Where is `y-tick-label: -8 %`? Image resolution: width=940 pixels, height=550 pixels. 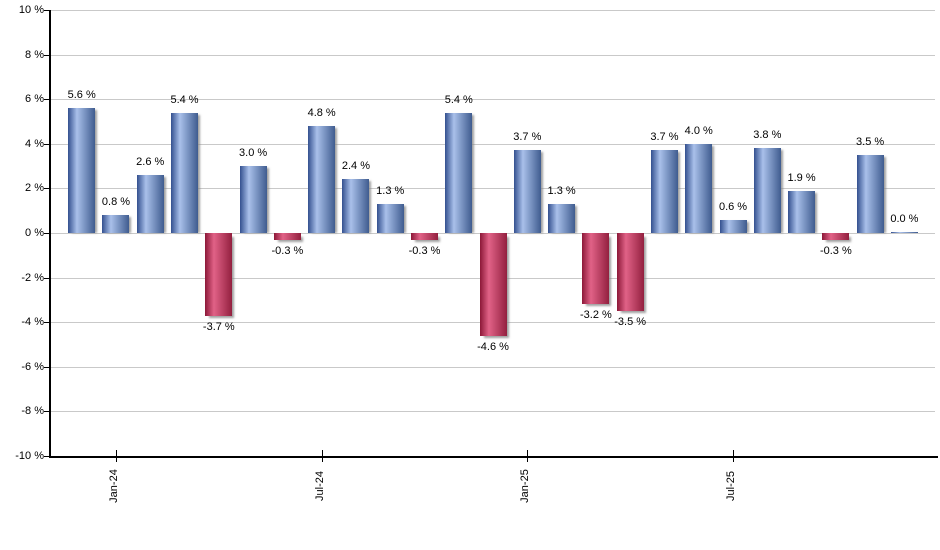 y-tick-label: -8 % is located at coordinates (32, 411).